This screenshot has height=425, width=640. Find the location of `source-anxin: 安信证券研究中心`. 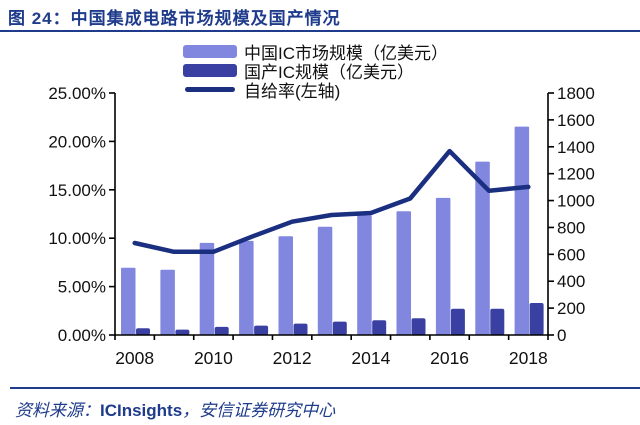

source-anxin: 安信证券研究中心 is located at coordinates (267, 410).